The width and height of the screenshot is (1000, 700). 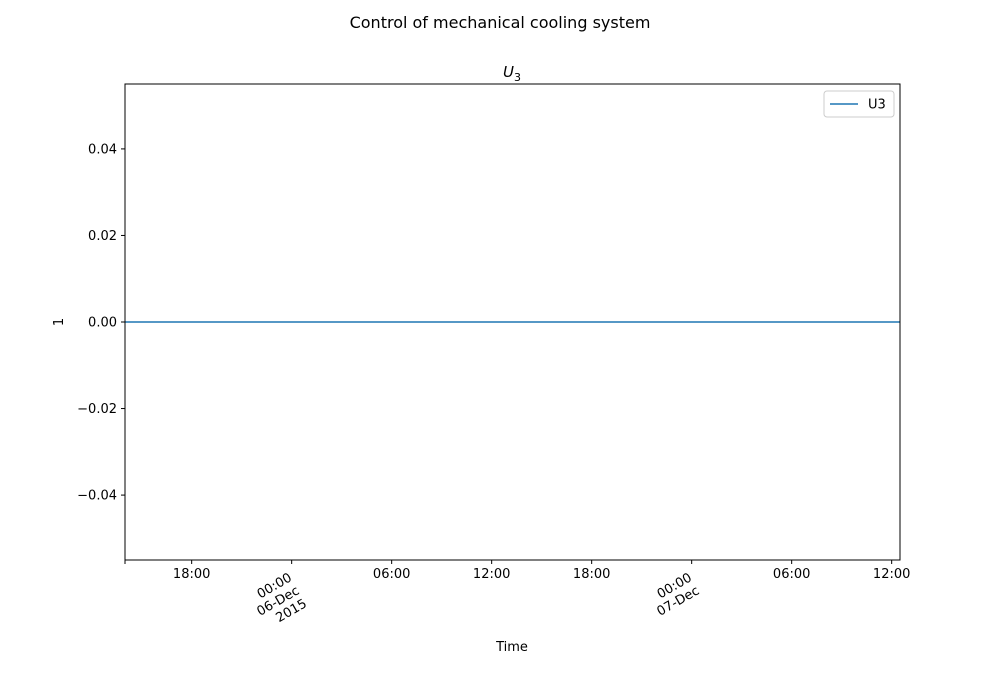 I want to click on chart-subtitle: U3, so click(x=512, y=73).